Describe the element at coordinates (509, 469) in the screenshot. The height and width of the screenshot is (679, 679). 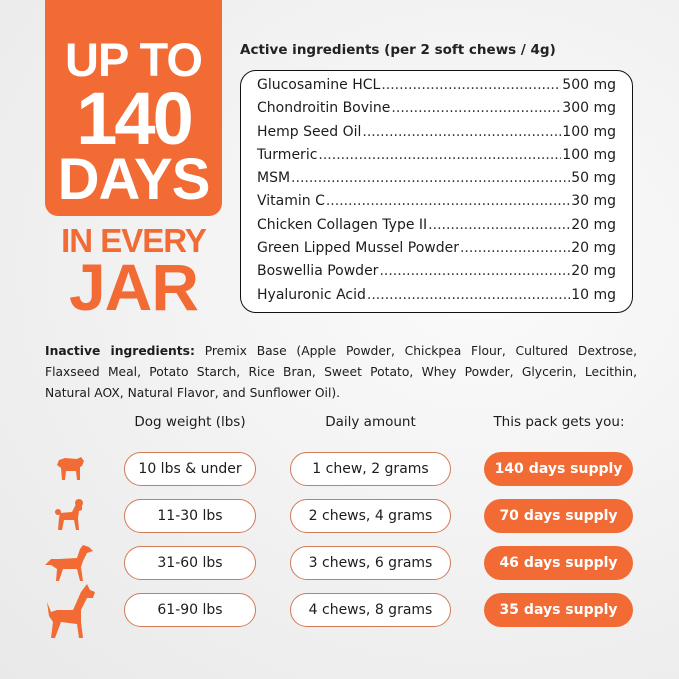
I see `supply-days: 140` at that location.